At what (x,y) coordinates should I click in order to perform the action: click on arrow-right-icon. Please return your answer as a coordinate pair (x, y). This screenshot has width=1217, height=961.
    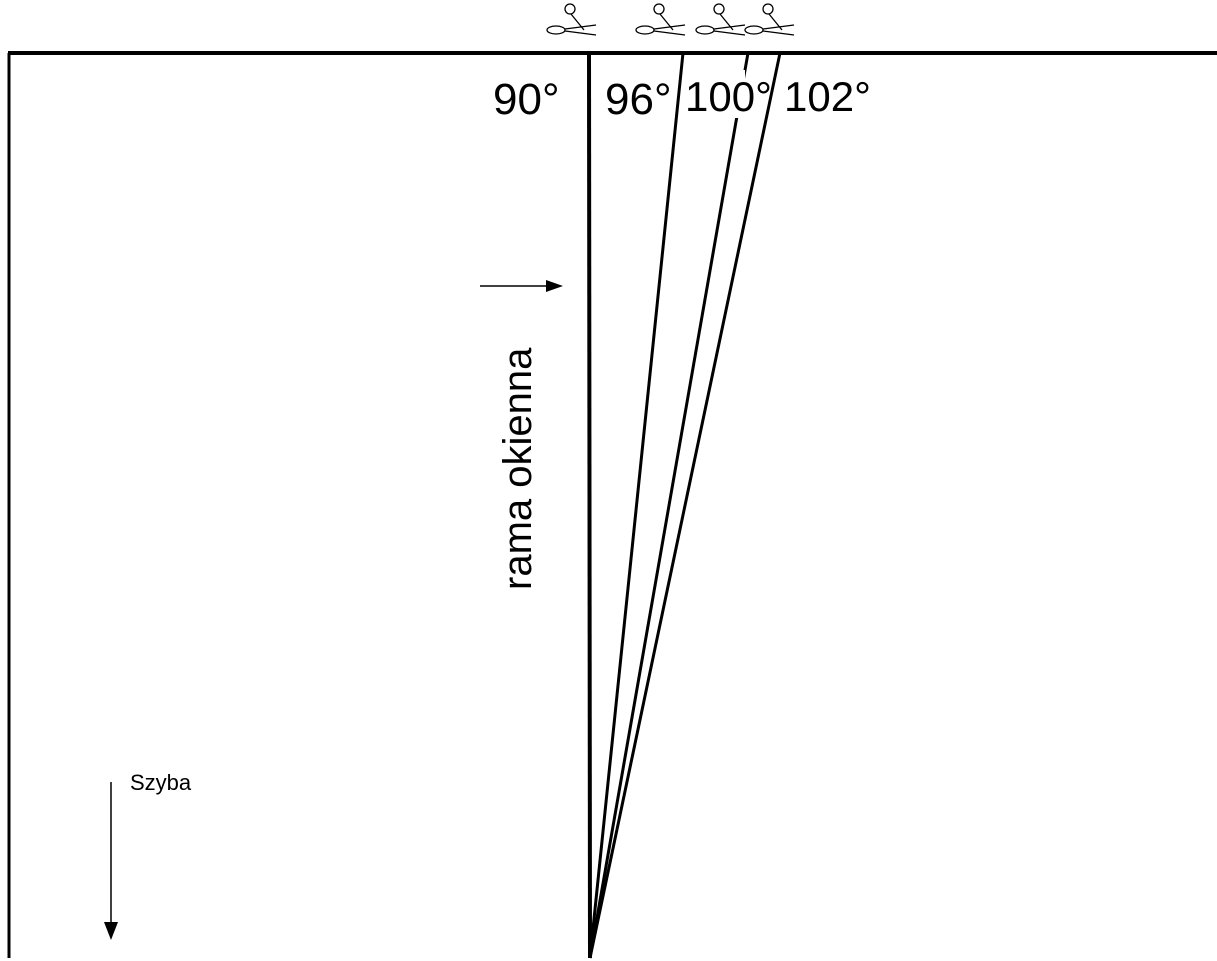
    Looking at the image, I should click on (521, 286).